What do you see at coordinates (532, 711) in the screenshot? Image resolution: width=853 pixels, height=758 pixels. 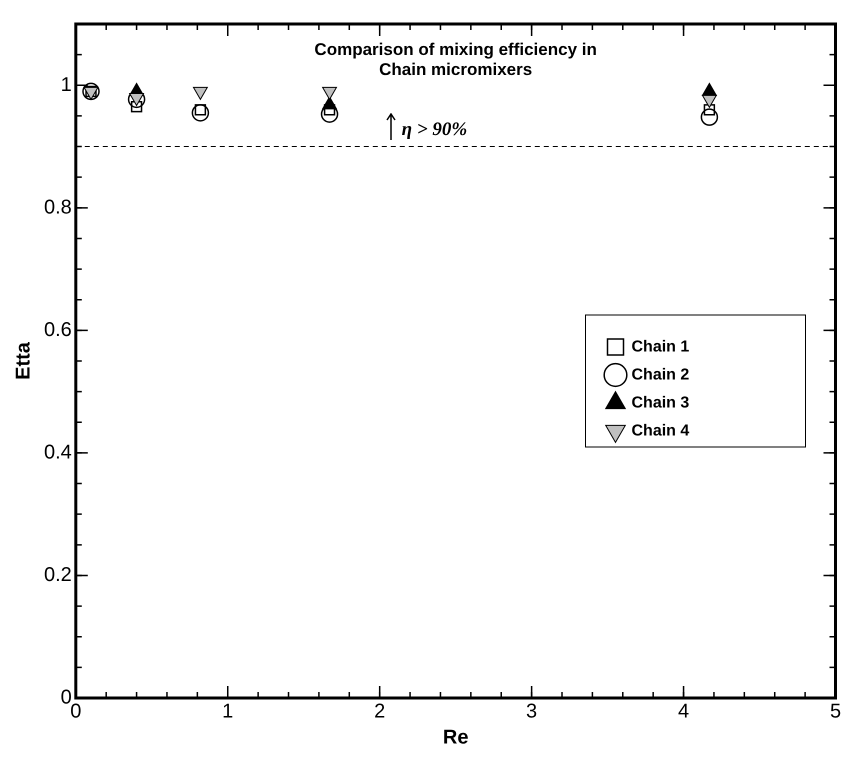 I see `x-tick-label: 3` at bounding box center [532, 711].